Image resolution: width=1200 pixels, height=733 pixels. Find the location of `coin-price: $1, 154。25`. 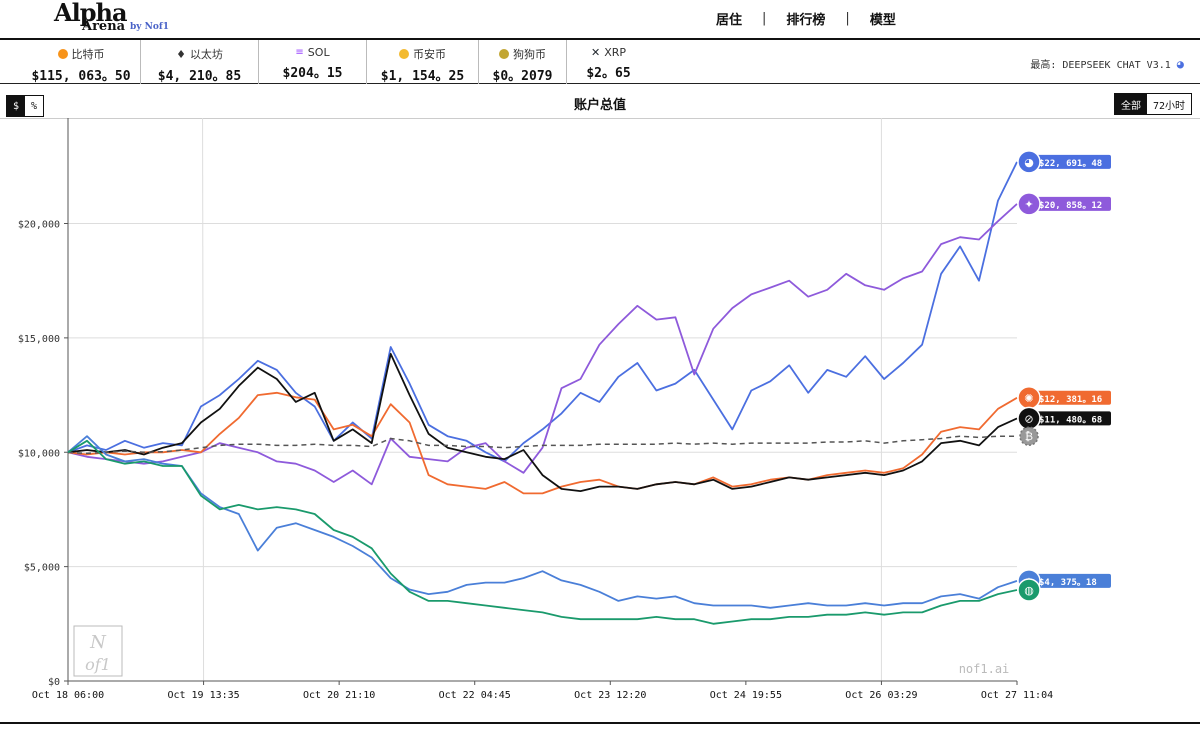

coin-price: $1, 154。25 is located at coordinates (422, 76).